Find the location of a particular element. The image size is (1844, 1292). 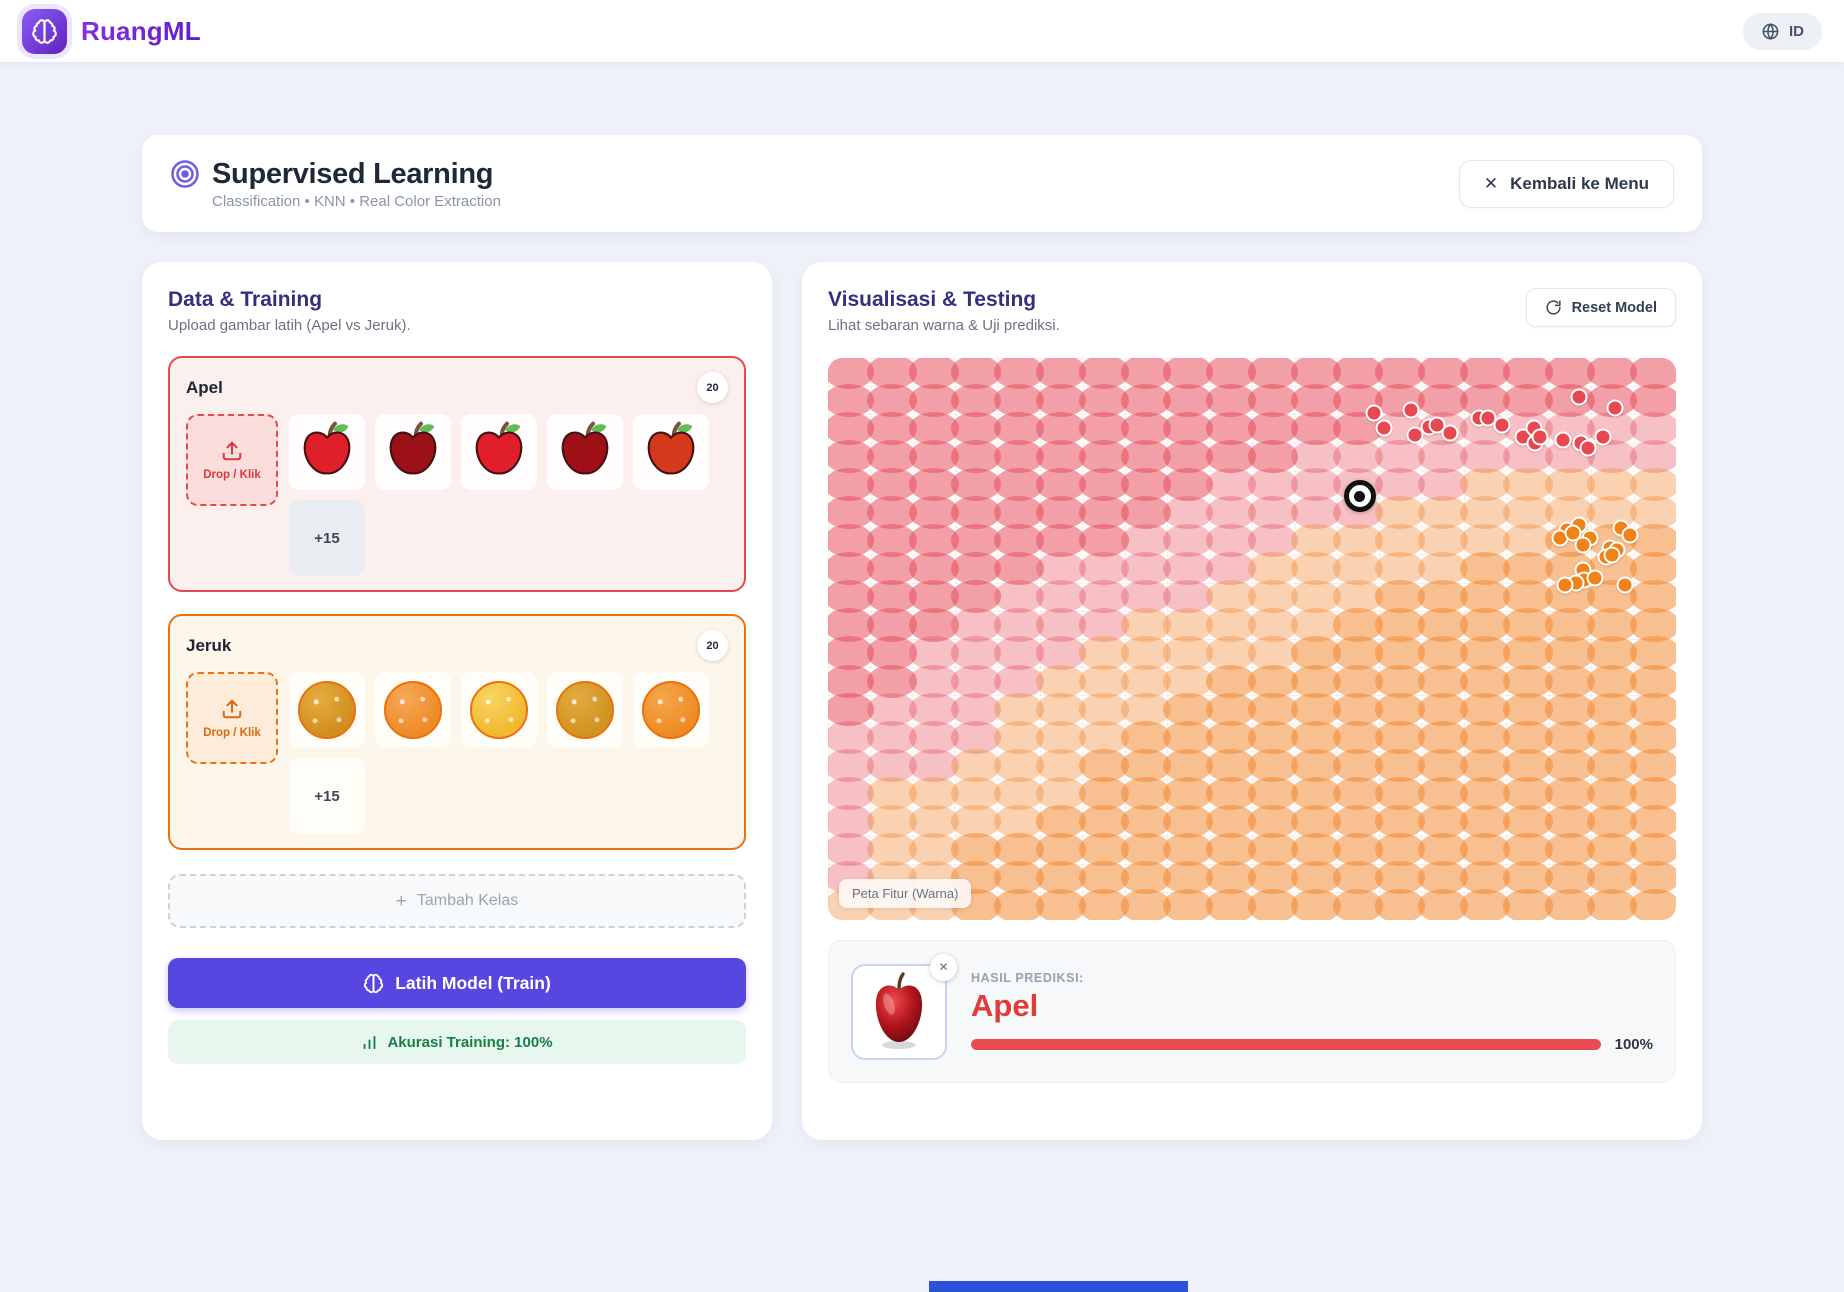

bar-chart-icon is located at coordinates (369, 1042).